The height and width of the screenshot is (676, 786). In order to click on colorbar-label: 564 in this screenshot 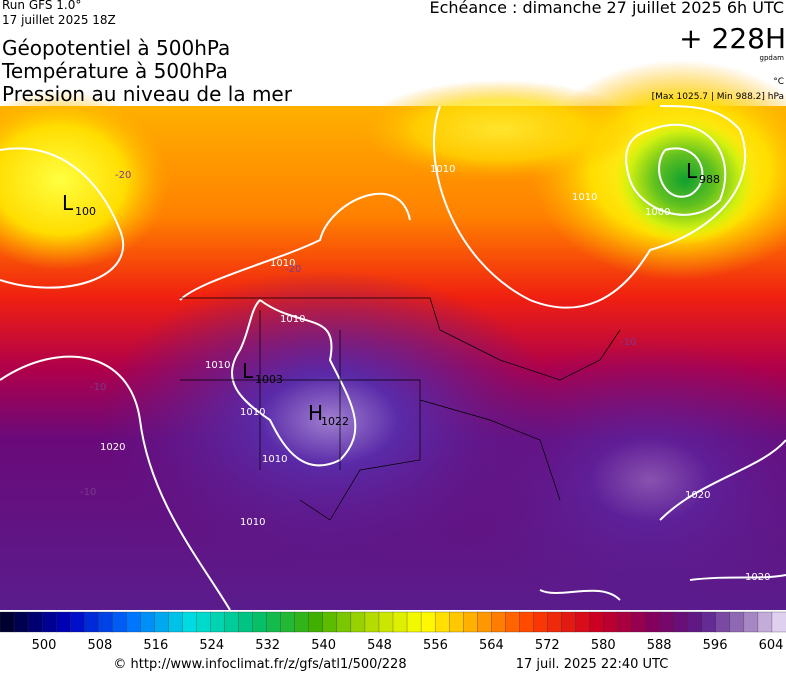, I will do `click(491, 645)`.